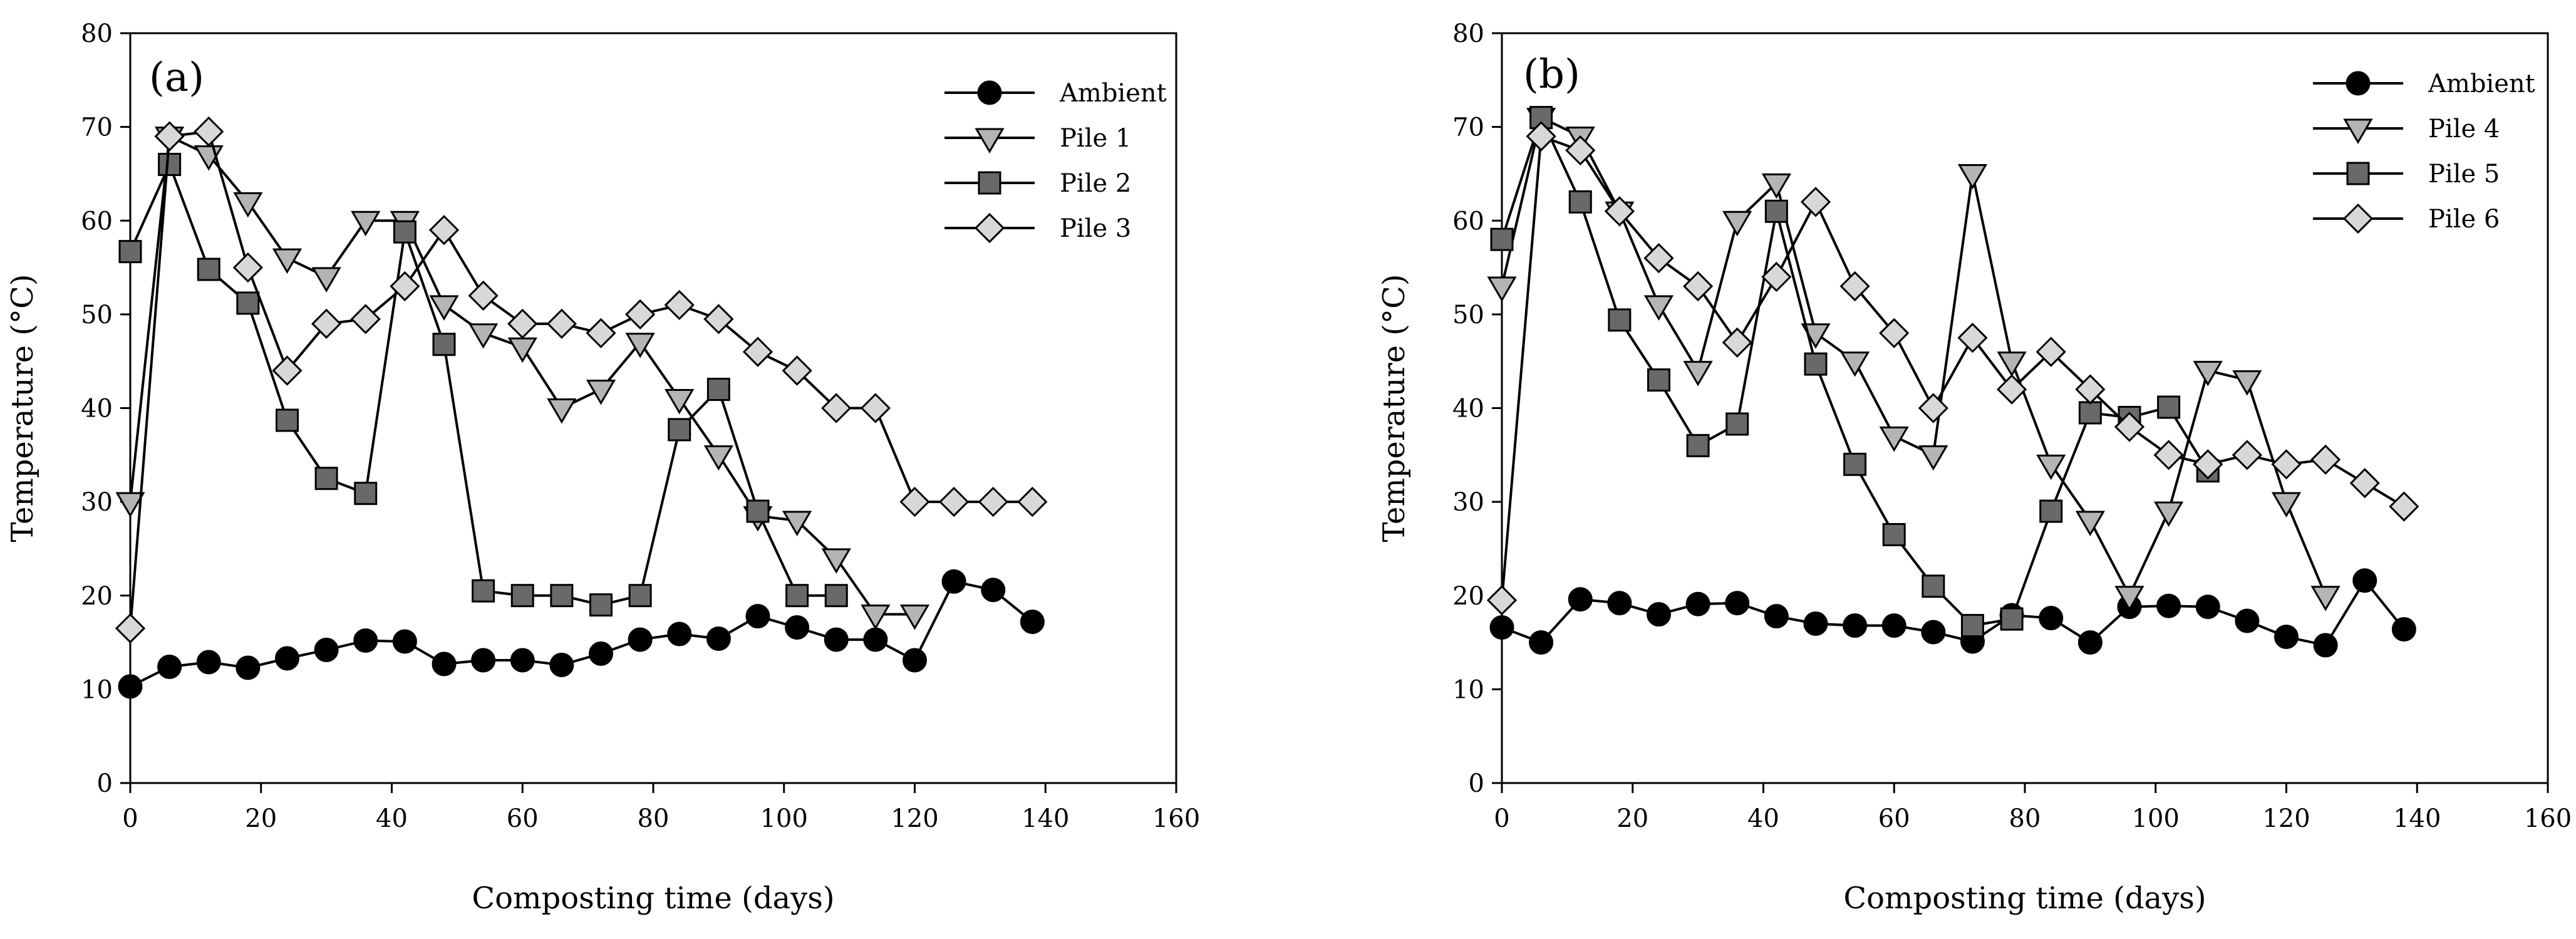 Image resolution: width=2576 pixels, height=939 pixels. Describe the element at coordinates (1468, 502) in the screenshot. I see `y-tick-label-b: 30` at that location.